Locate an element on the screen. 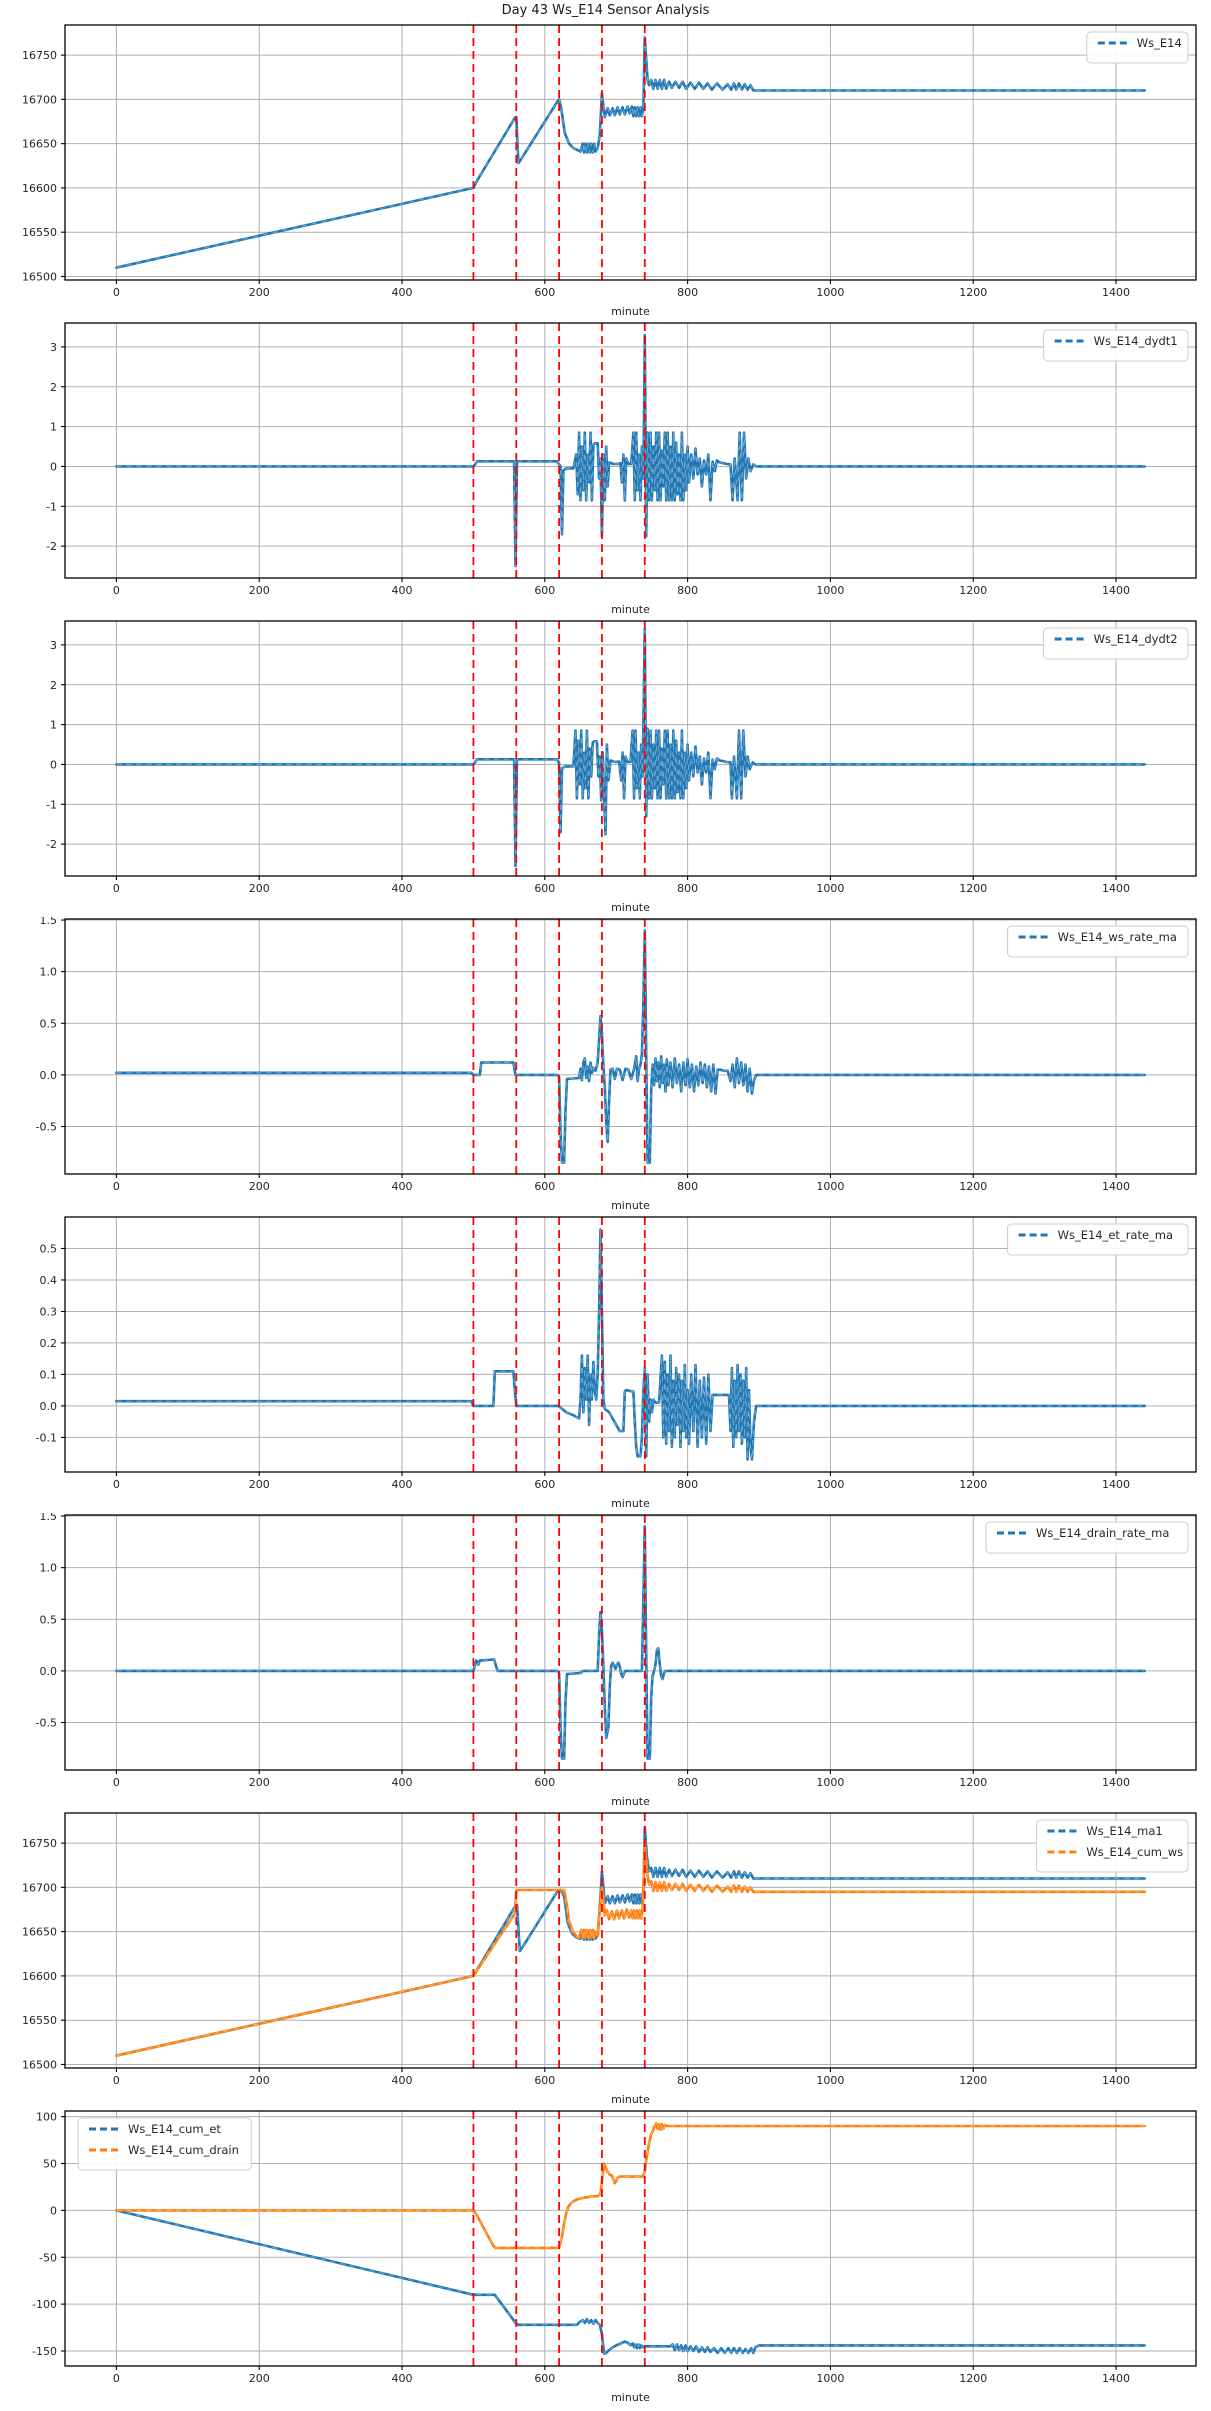 This screenshot has width=1211, height=2411. series-dash-texture-Ws_E14_drain_rate_ma is located at coordinates (630, 1643).